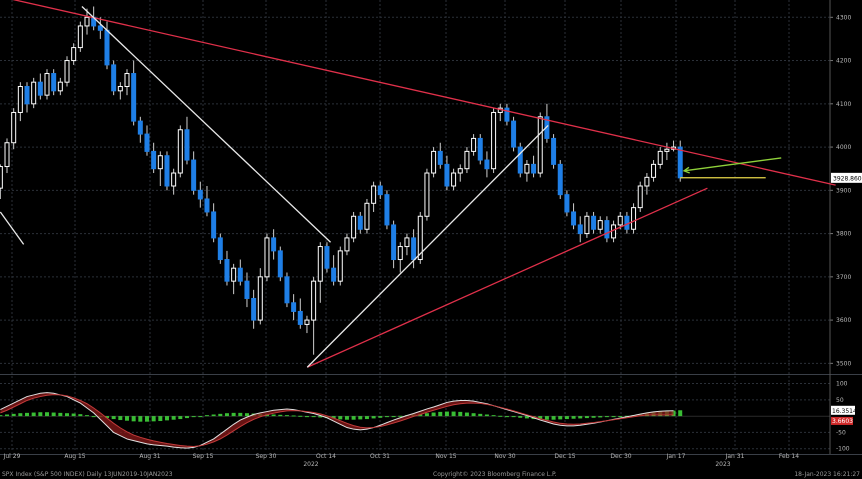  What do you see at coordinates (844, 411) in the screenshot?
I see `macd-value-label: 16.3514` at bounding box center [844, 411].